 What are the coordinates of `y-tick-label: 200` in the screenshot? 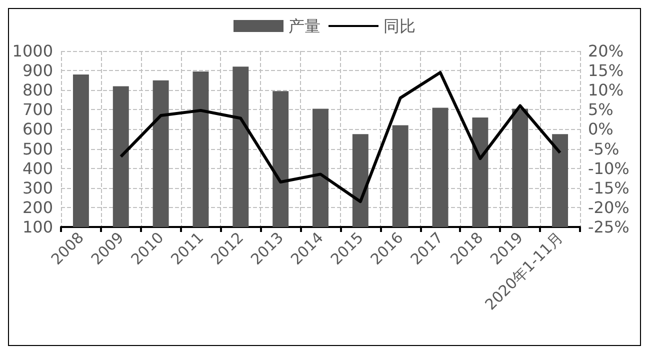 It's located at (37, 207).